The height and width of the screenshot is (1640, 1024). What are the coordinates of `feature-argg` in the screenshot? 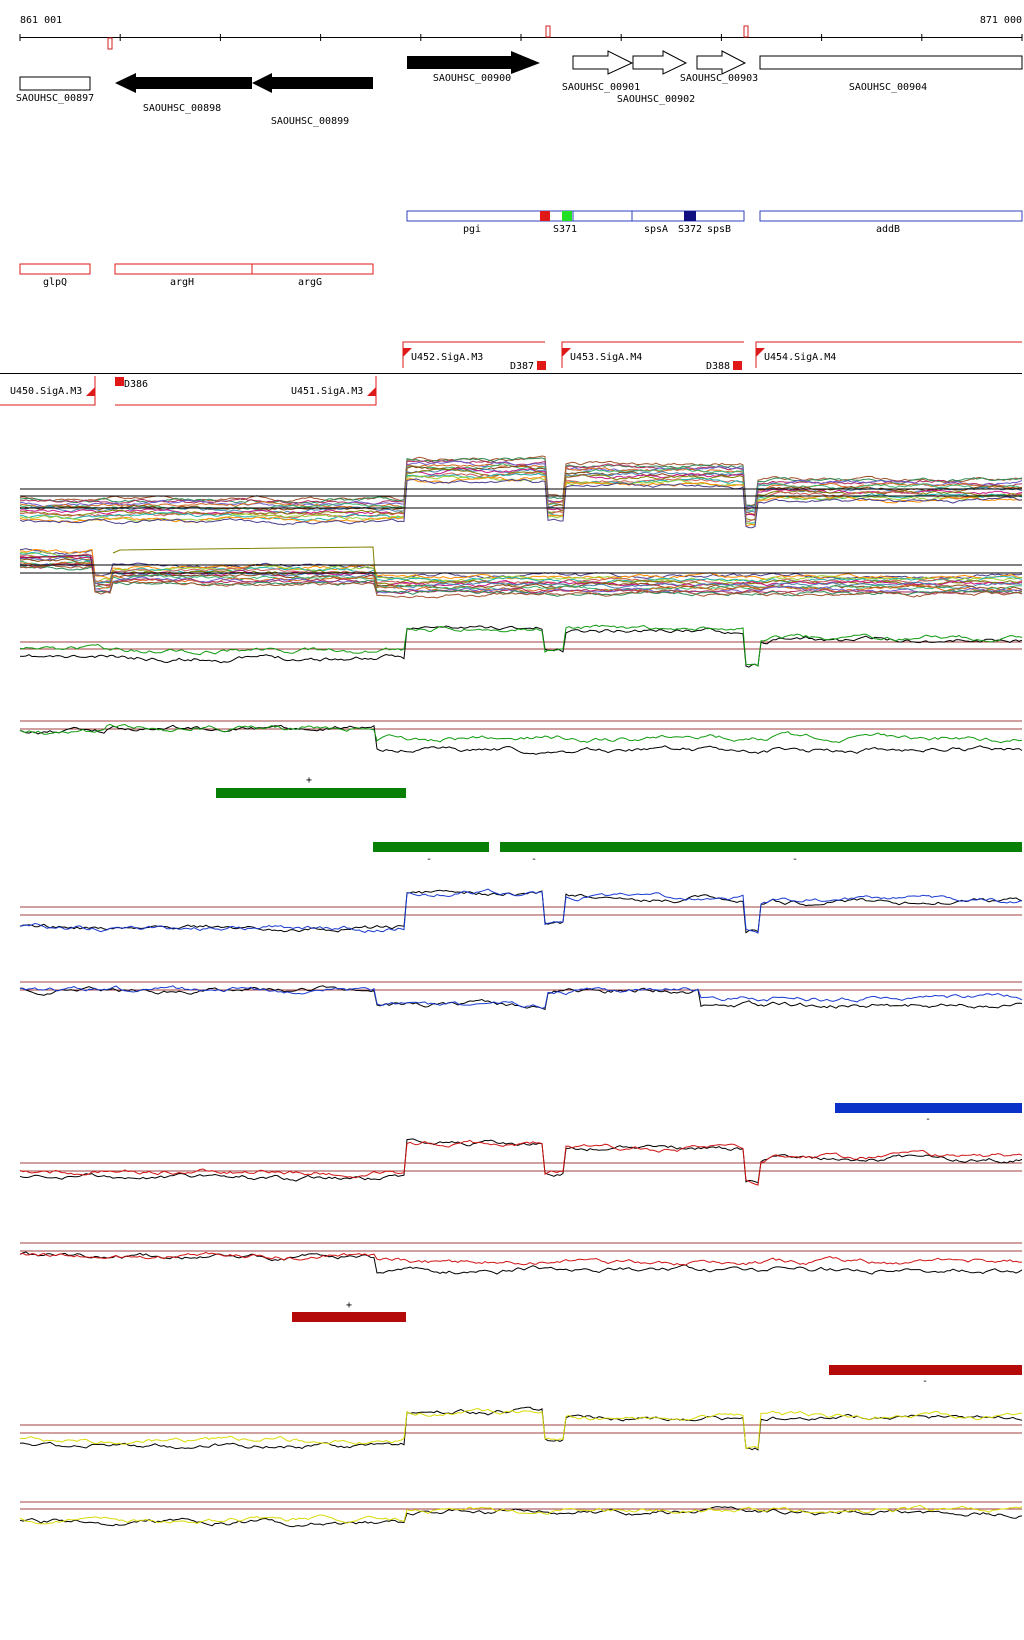 It's located at (312, 269).